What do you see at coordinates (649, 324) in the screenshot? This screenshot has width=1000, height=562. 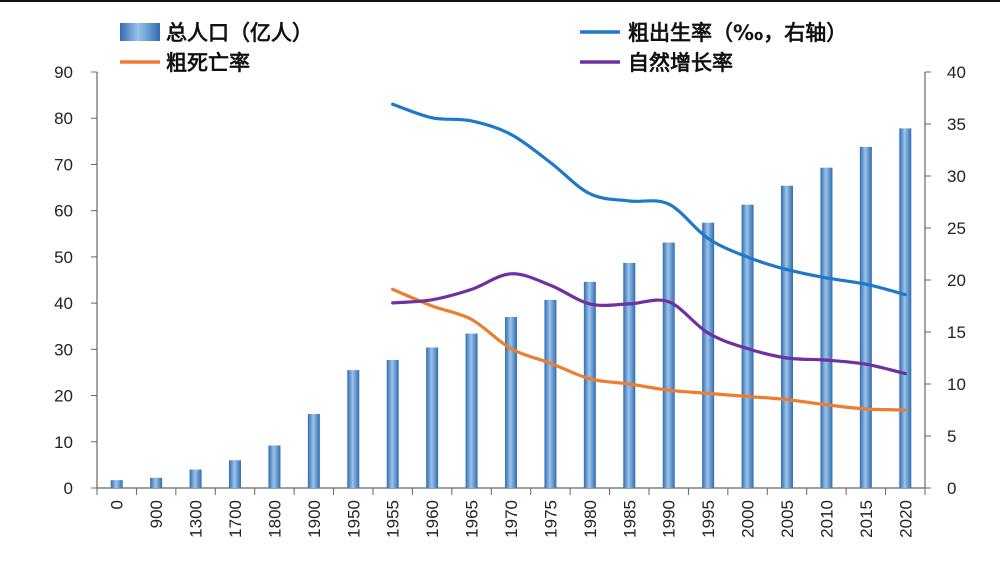 I see `natural-growth-line` at bounding box center [649, 324].